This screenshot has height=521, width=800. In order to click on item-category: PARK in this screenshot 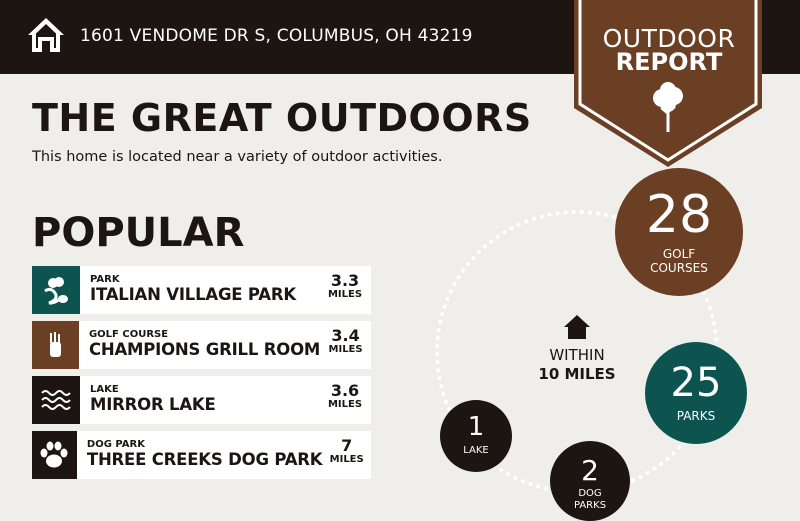, I will do `click(105, 279)`.